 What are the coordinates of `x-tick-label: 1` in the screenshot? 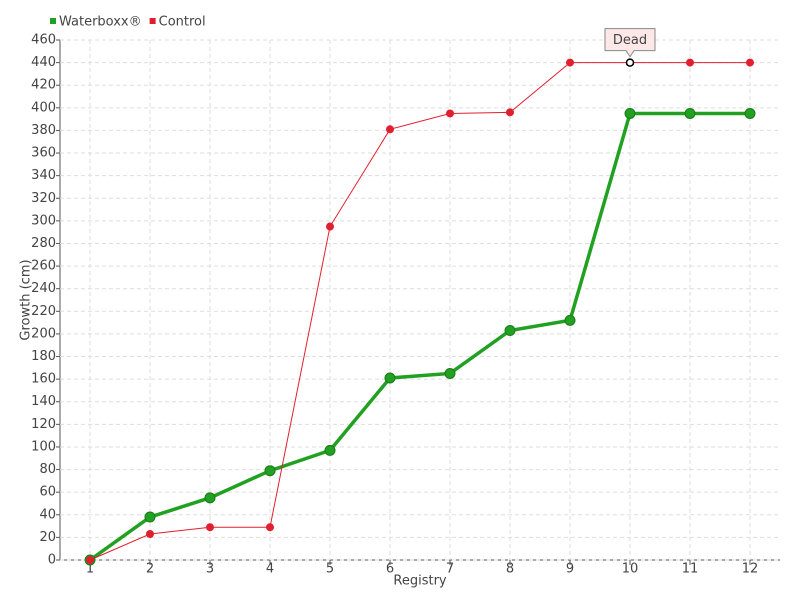 It's located at (90, 569).